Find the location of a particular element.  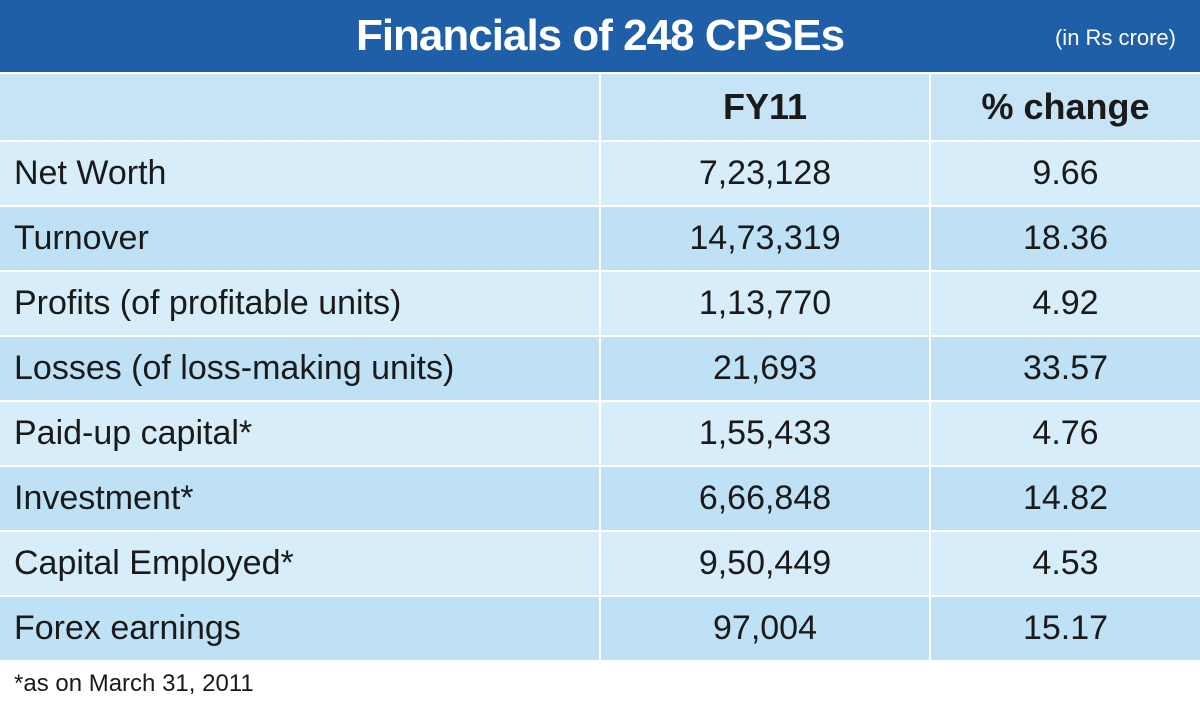

row-fy11-value: 97,004 is located at coordinates (765, 629).